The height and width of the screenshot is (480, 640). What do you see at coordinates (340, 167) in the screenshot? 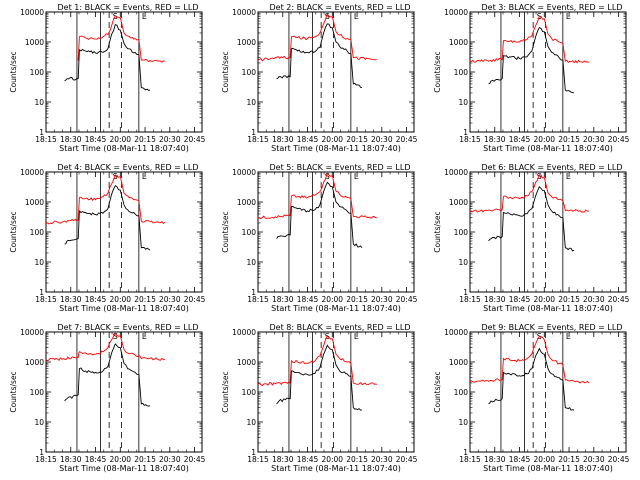
I see `panel-title: Det 5: BLACK = Events, RED = LLD` at bounding box center [340, 167].